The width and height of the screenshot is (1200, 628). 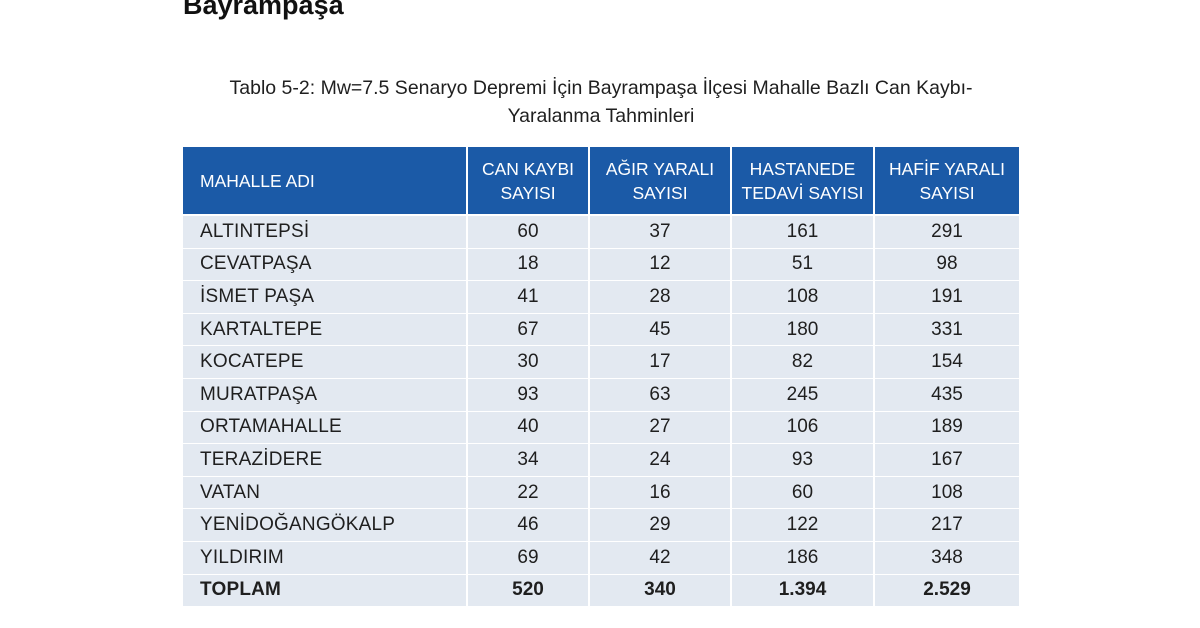 What do you see at coordinates (528, 232) in the screenshot?
I see `cell-can-kaybi: 60` at bounding box center [528, 232].